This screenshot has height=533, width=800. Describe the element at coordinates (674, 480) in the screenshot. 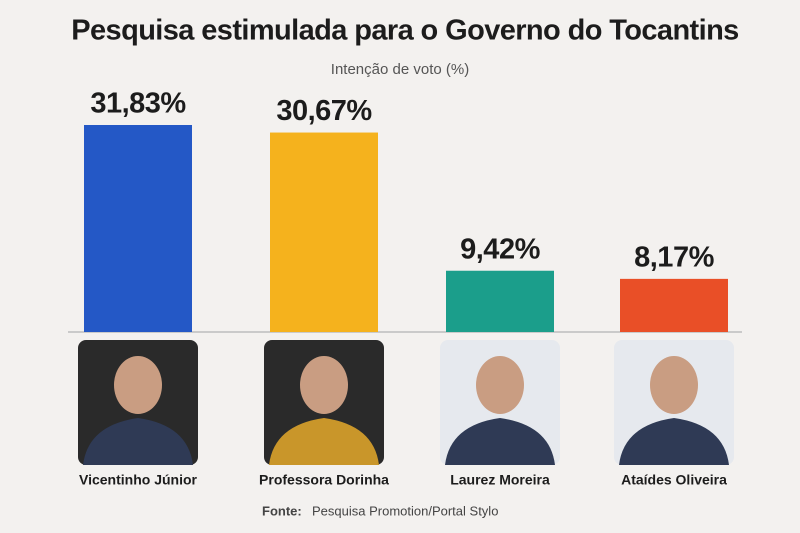

I see `candidate-name: Ataídes Oliveira` at that location.